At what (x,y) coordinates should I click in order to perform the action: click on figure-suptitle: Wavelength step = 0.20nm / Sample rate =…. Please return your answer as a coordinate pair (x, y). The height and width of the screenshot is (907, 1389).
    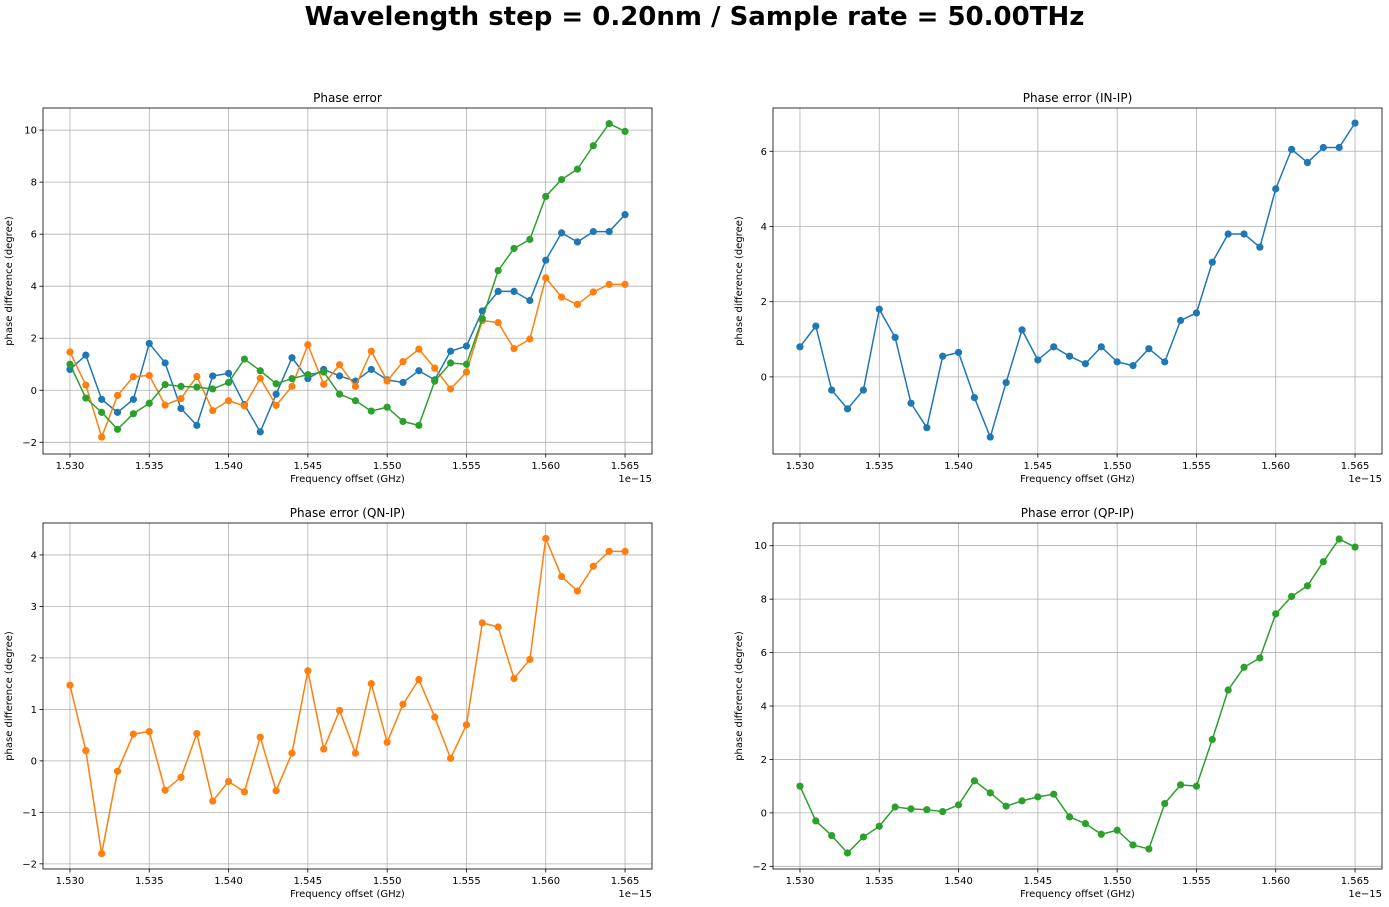
    Looking at the image, I should click on (694, 17).